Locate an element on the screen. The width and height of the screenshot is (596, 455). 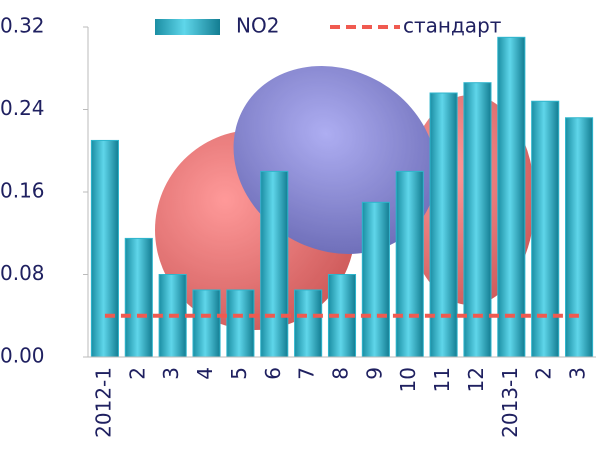
y-tick-label: 0.32 is located at coordinates (22, 26).